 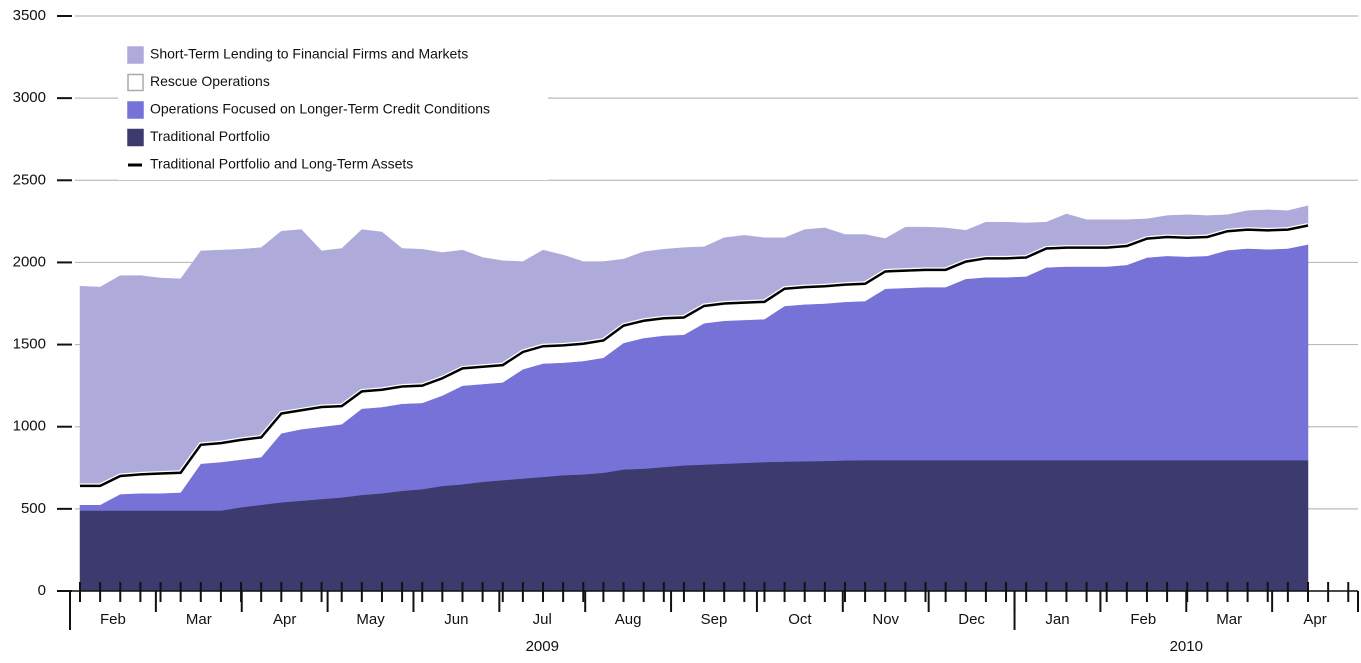 What do you see at coordinates (1057, 619) in the screenshot?
I see `x-tick-label: Jan` at bounding box center [1057, 619].